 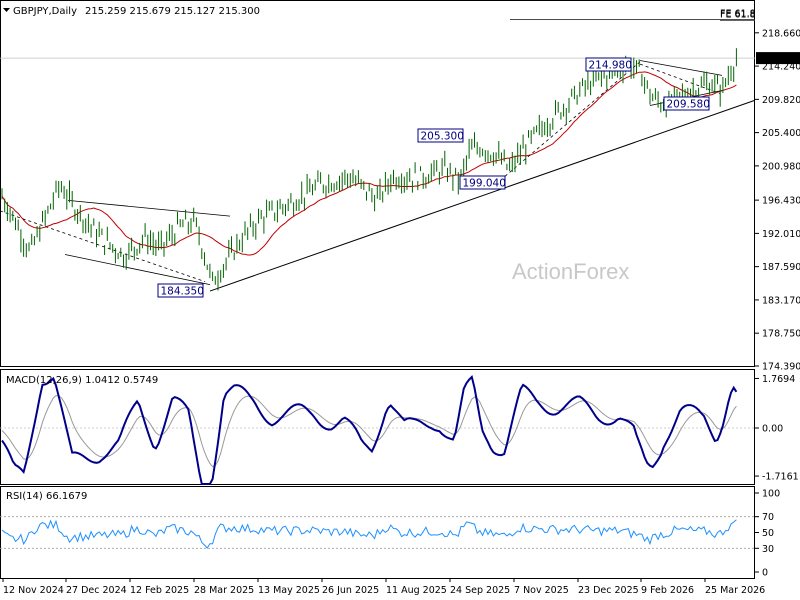 What do you see at coordinates (781, 67) in the screenshot?
I see `price-tick-label: 214.240` at bounding box center [781, 67].